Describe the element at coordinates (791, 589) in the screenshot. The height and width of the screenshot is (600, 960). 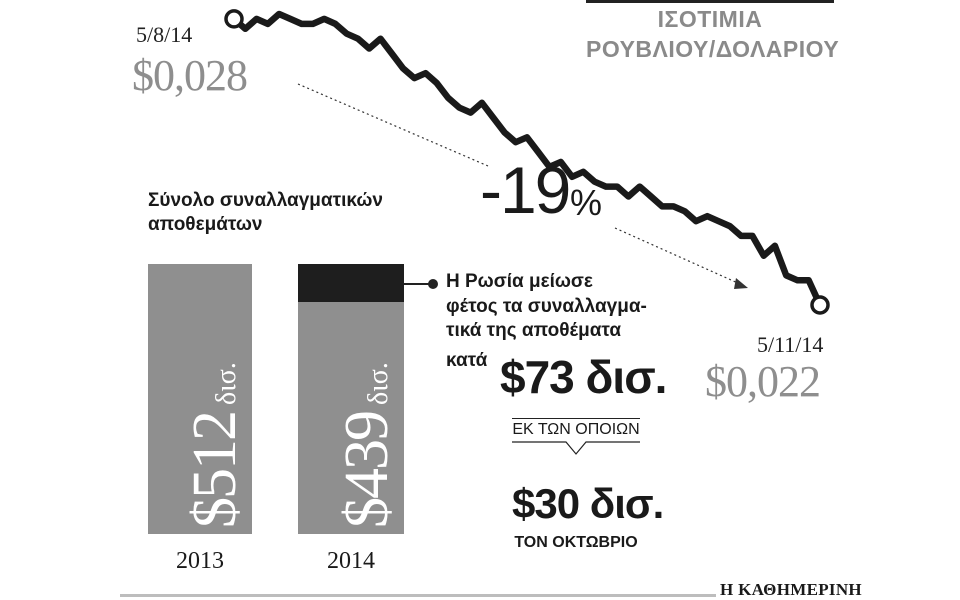
I see `publisher-logo: Η ΚΑΘΗΜΕΡΙΝΗ` at that location.